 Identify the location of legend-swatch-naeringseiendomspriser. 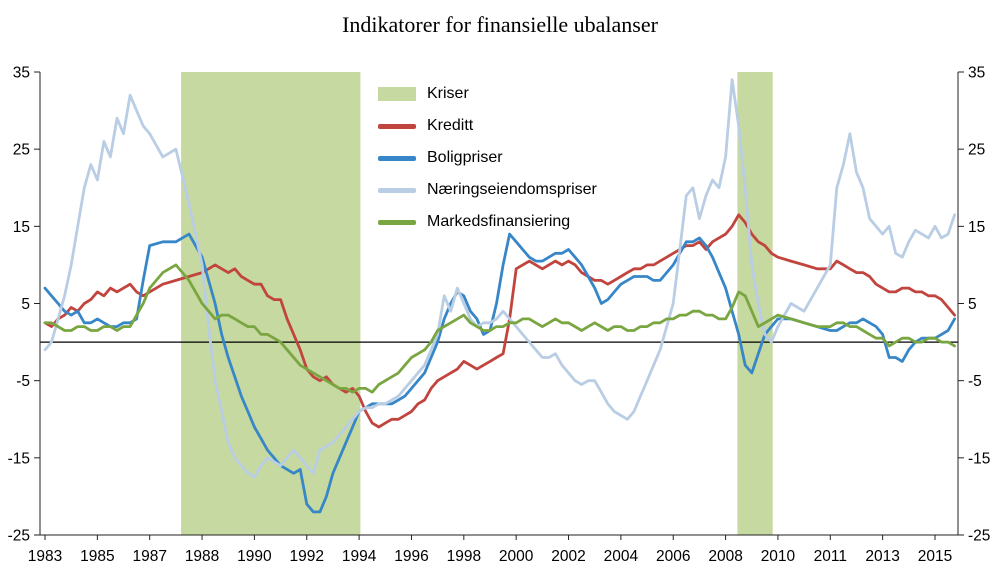
(397, 190).